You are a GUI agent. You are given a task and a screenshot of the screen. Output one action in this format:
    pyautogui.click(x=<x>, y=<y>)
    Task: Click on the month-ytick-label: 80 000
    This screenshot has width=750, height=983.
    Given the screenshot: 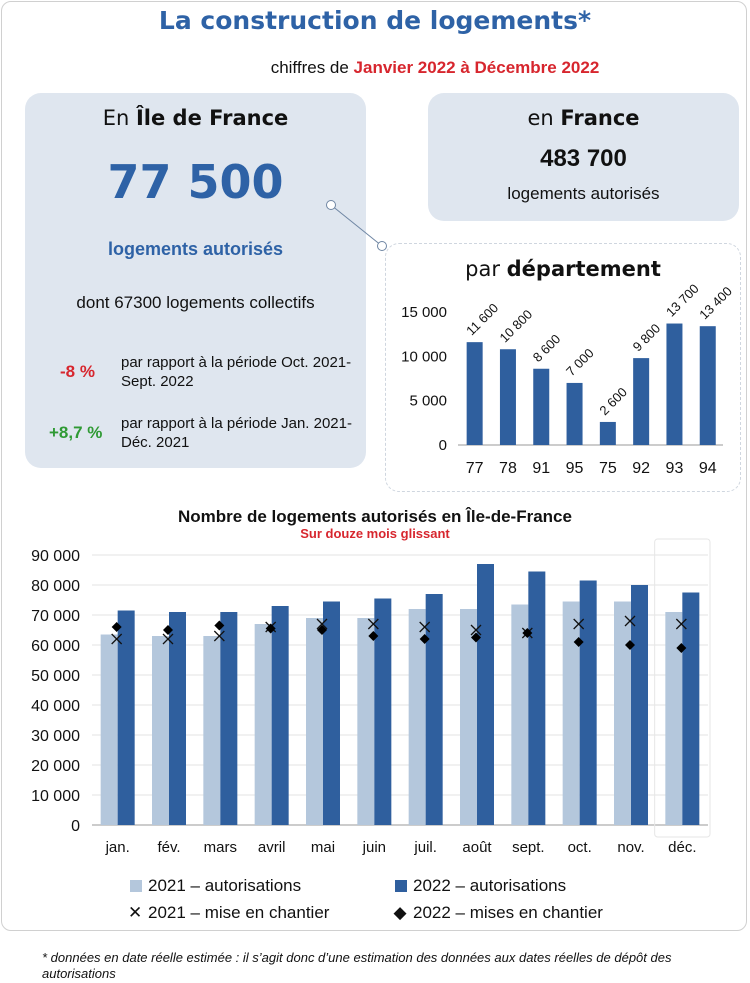 What is the action you would take?
    pyautogui.click(x=55, y=586)
    